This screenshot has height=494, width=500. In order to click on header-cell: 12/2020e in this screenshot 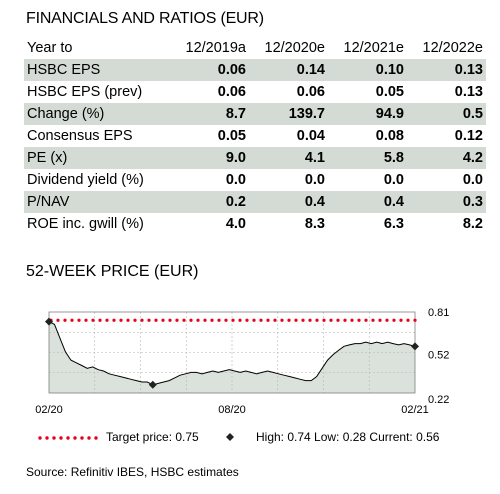, I will do `click(294, 48)`.